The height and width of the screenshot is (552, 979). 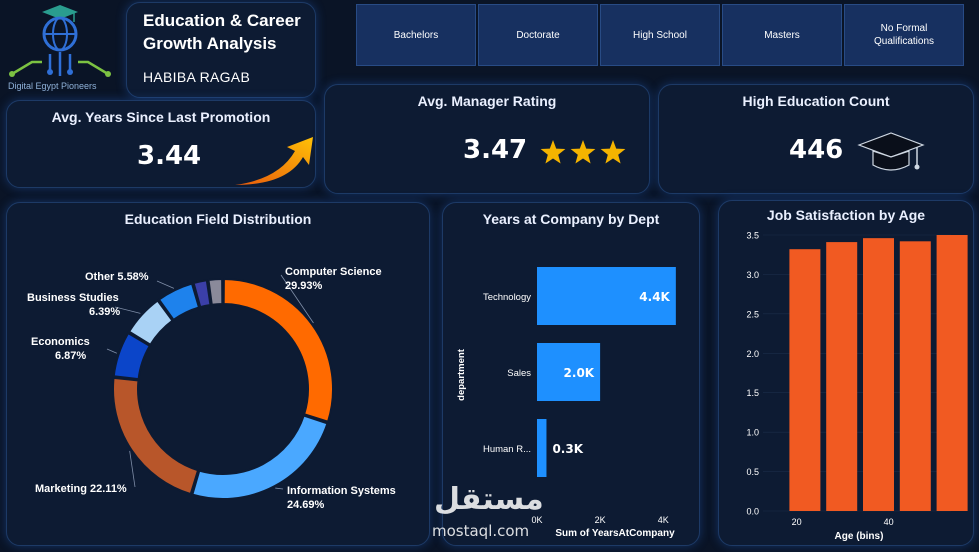 I want to click on kpi-card-education-count: High Education Count 446, so click(x=816, y=139).